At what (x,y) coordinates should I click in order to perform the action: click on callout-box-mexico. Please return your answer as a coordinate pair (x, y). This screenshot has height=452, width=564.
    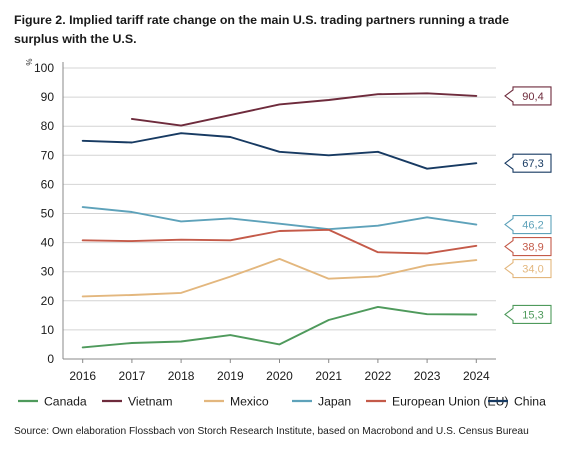
    Looking at the image, I should click on (528, 269).